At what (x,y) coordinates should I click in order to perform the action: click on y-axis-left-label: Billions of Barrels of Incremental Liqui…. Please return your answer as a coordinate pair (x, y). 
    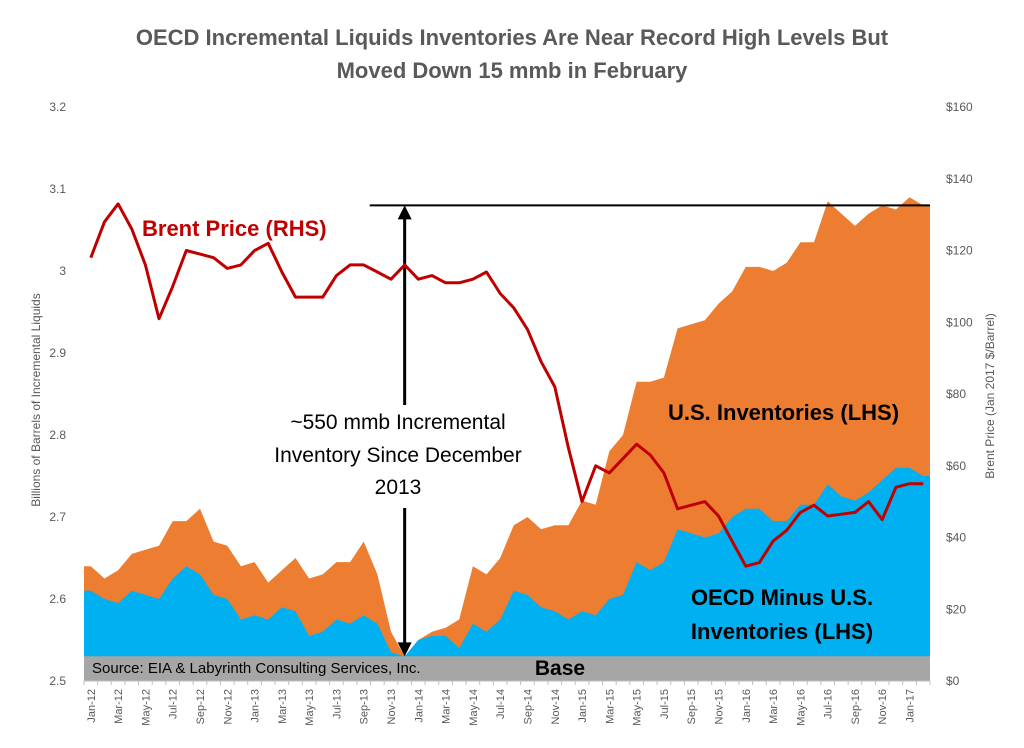
    Looking at the image, I should click on (36, 399).